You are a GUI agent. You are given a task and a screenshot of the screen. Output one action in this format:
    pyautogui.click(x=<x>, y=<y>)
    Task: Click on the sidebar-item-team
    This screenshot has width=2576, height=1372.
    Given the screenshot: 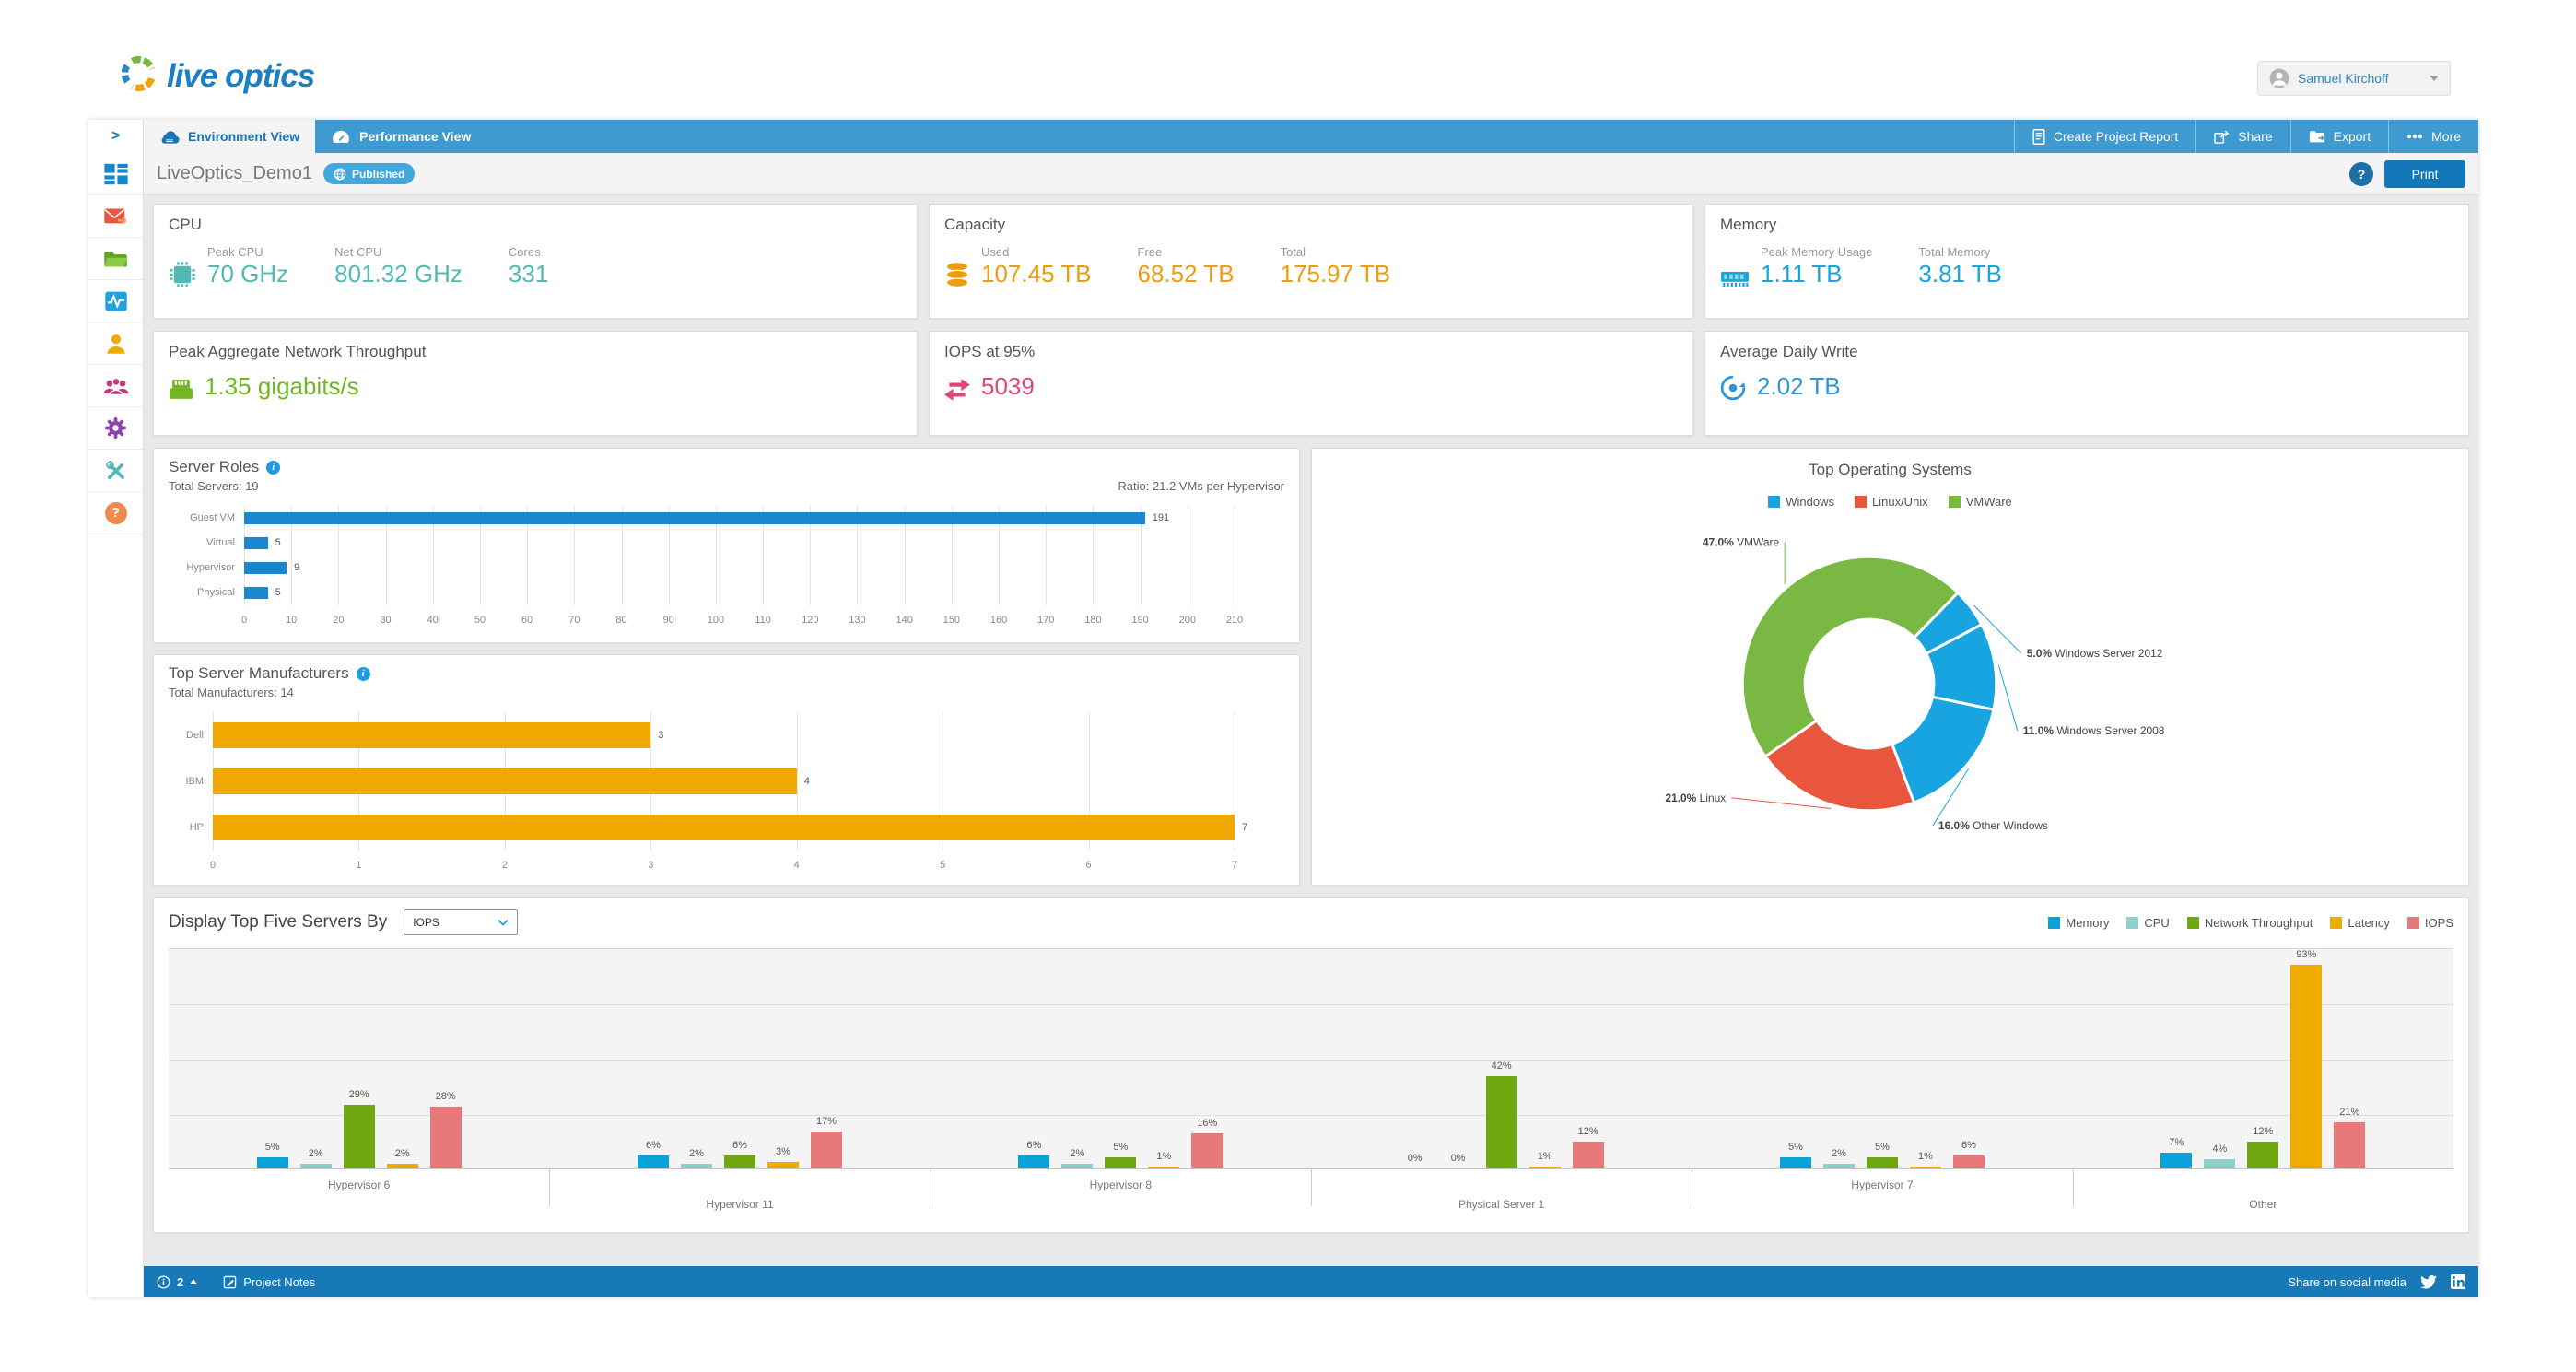 What is the action you would take?
    pyautogui.click(x=115, y=386)
    